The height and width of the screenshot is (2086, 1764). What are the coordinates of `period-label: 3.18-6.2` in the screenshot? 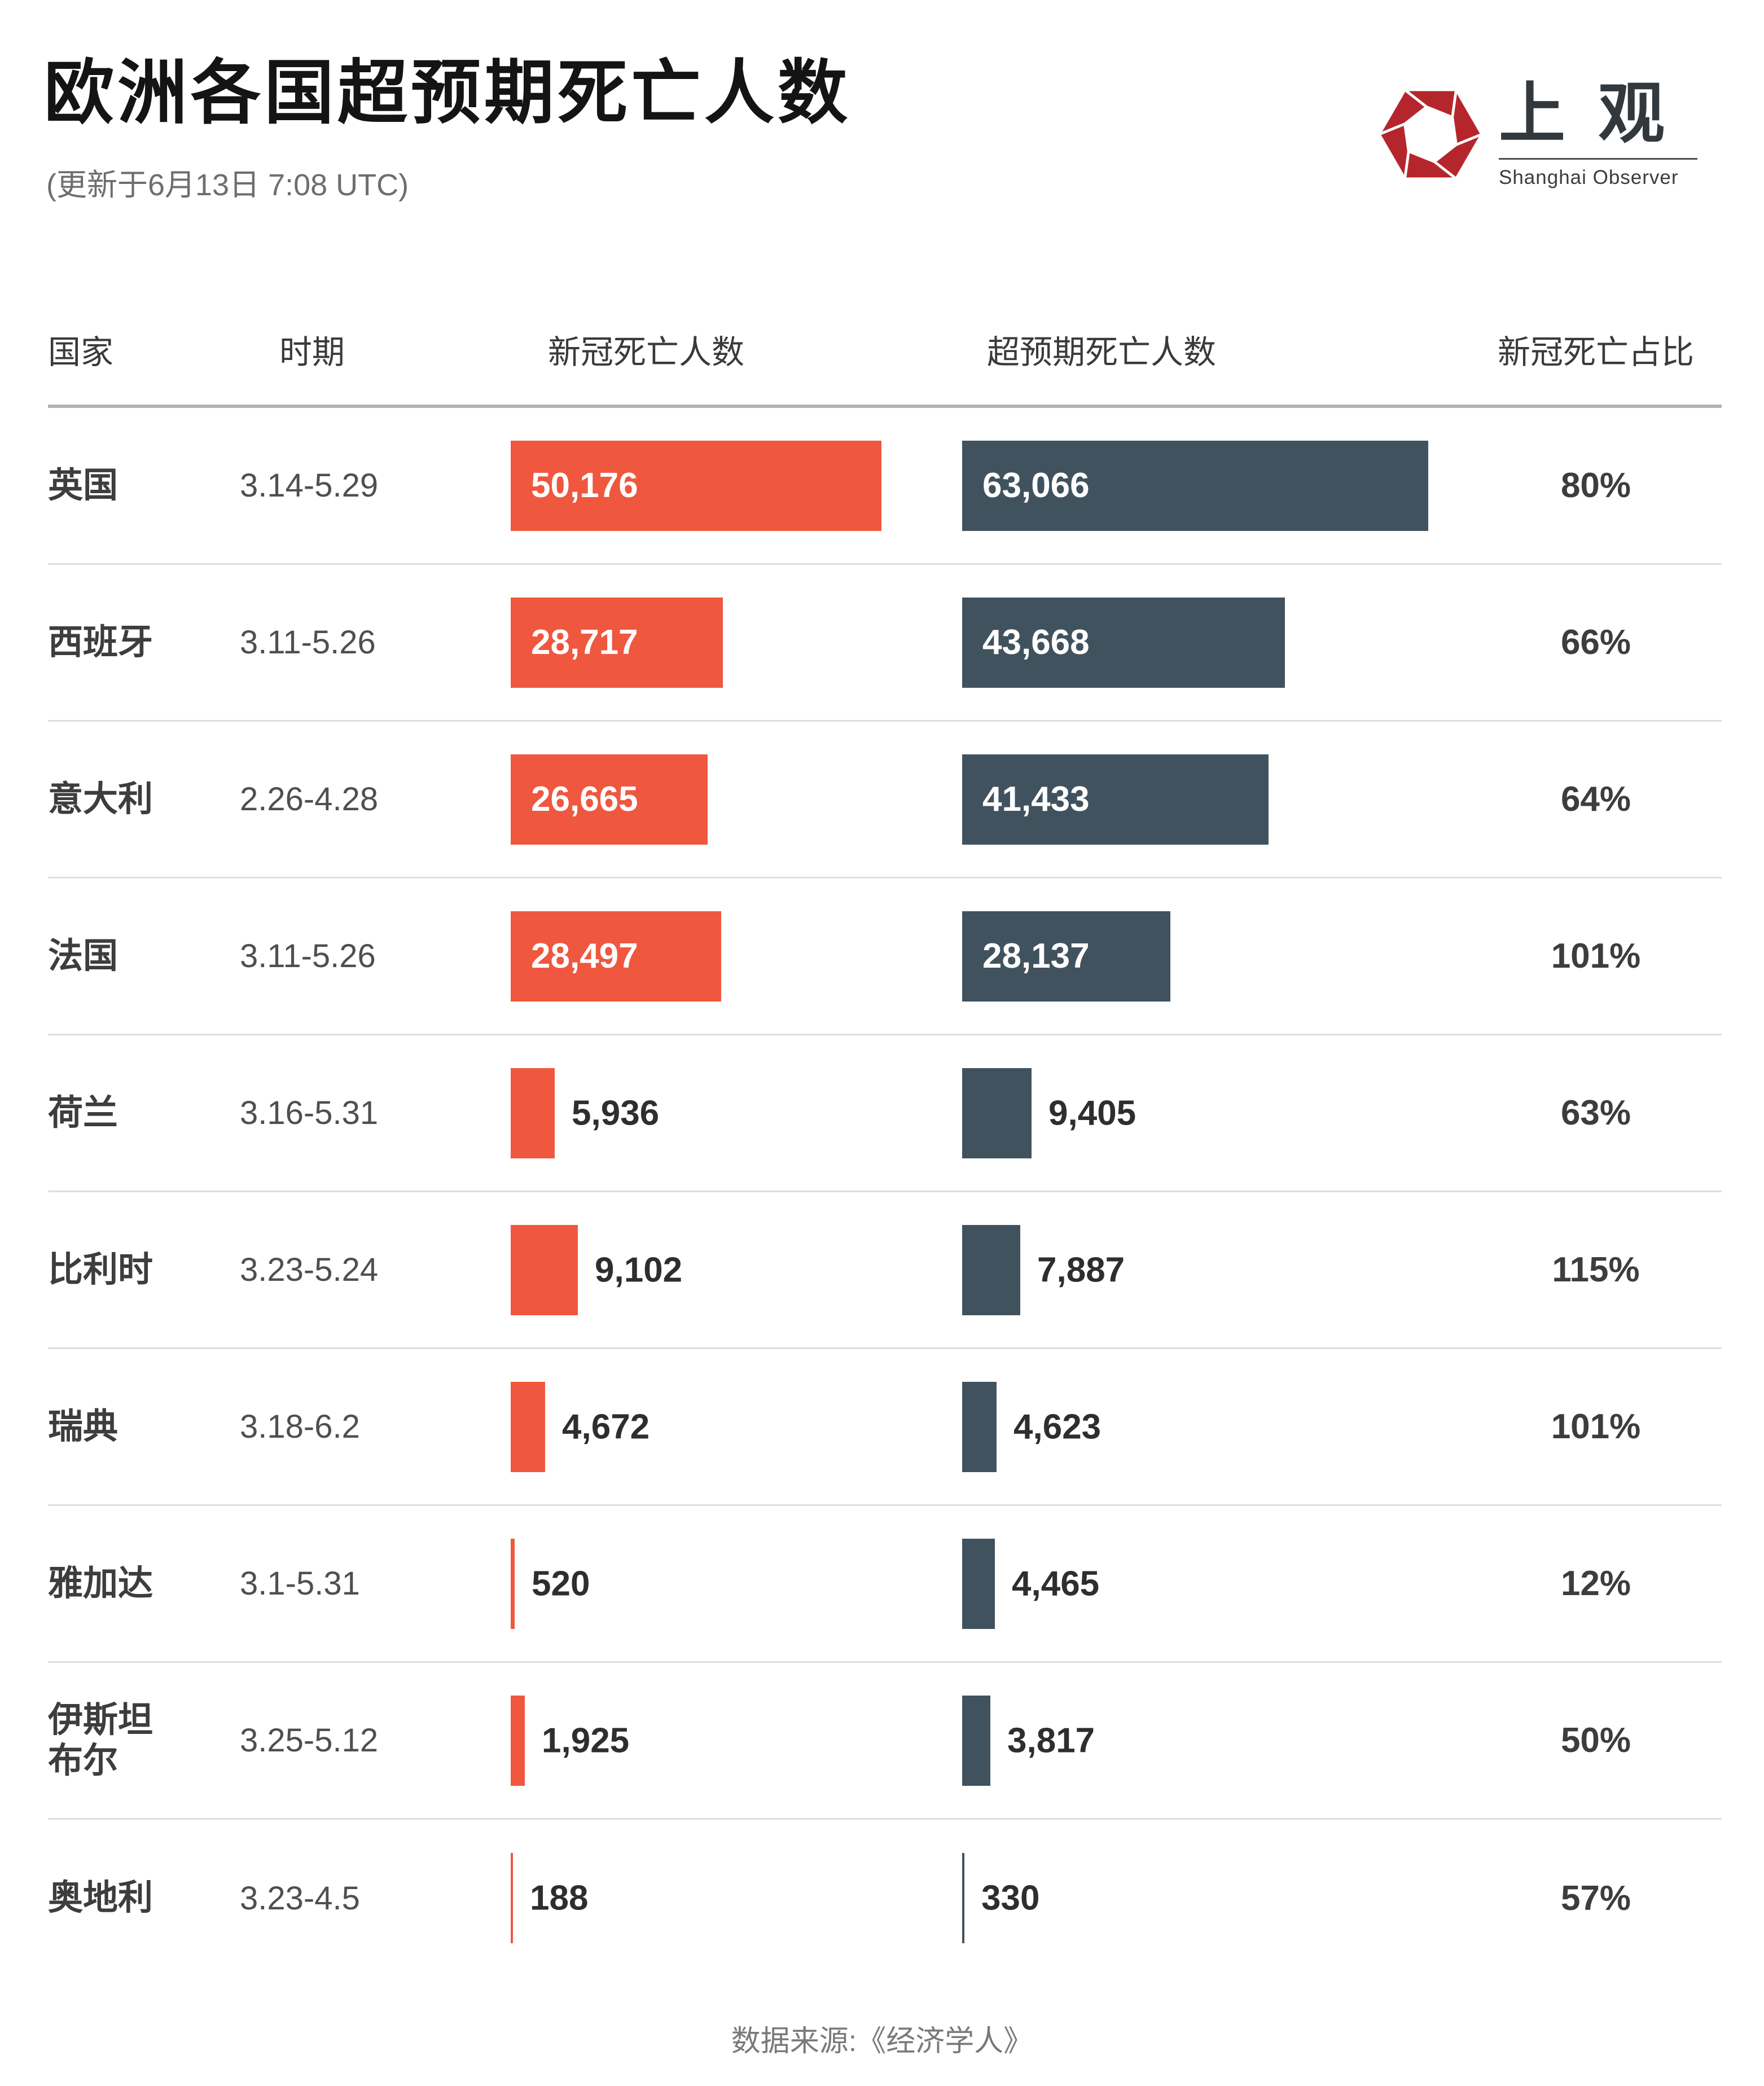 It's located at (300, 1426).